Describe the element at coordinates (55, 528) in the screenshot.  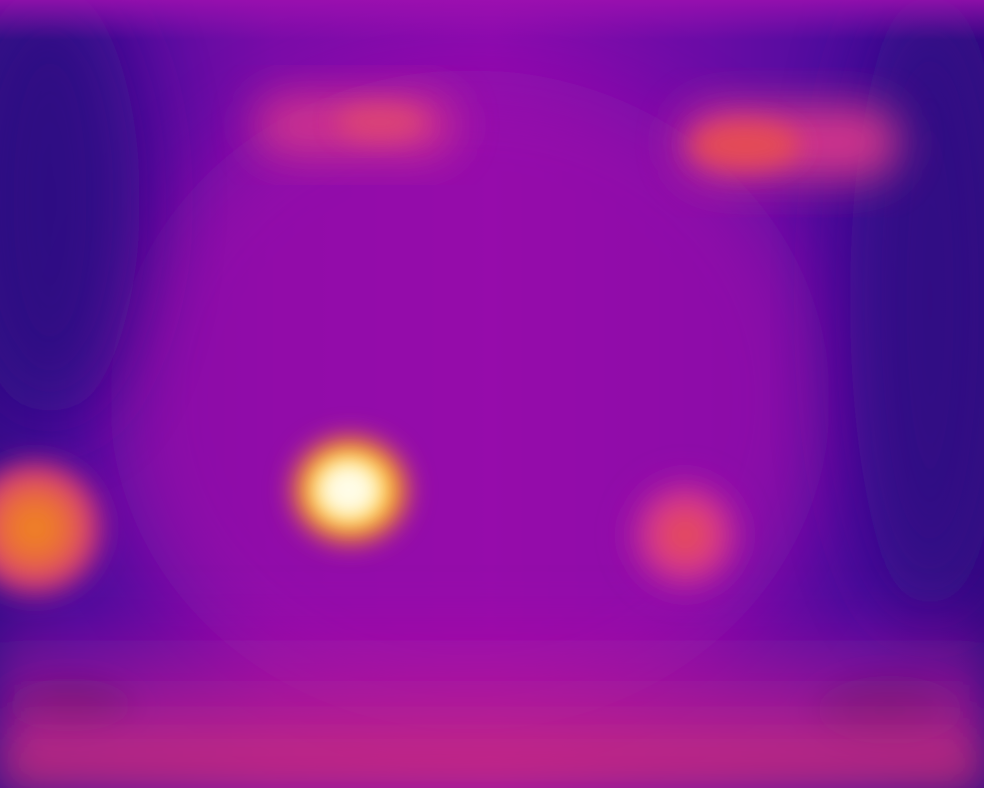
I see `left-edge-source` at that location.